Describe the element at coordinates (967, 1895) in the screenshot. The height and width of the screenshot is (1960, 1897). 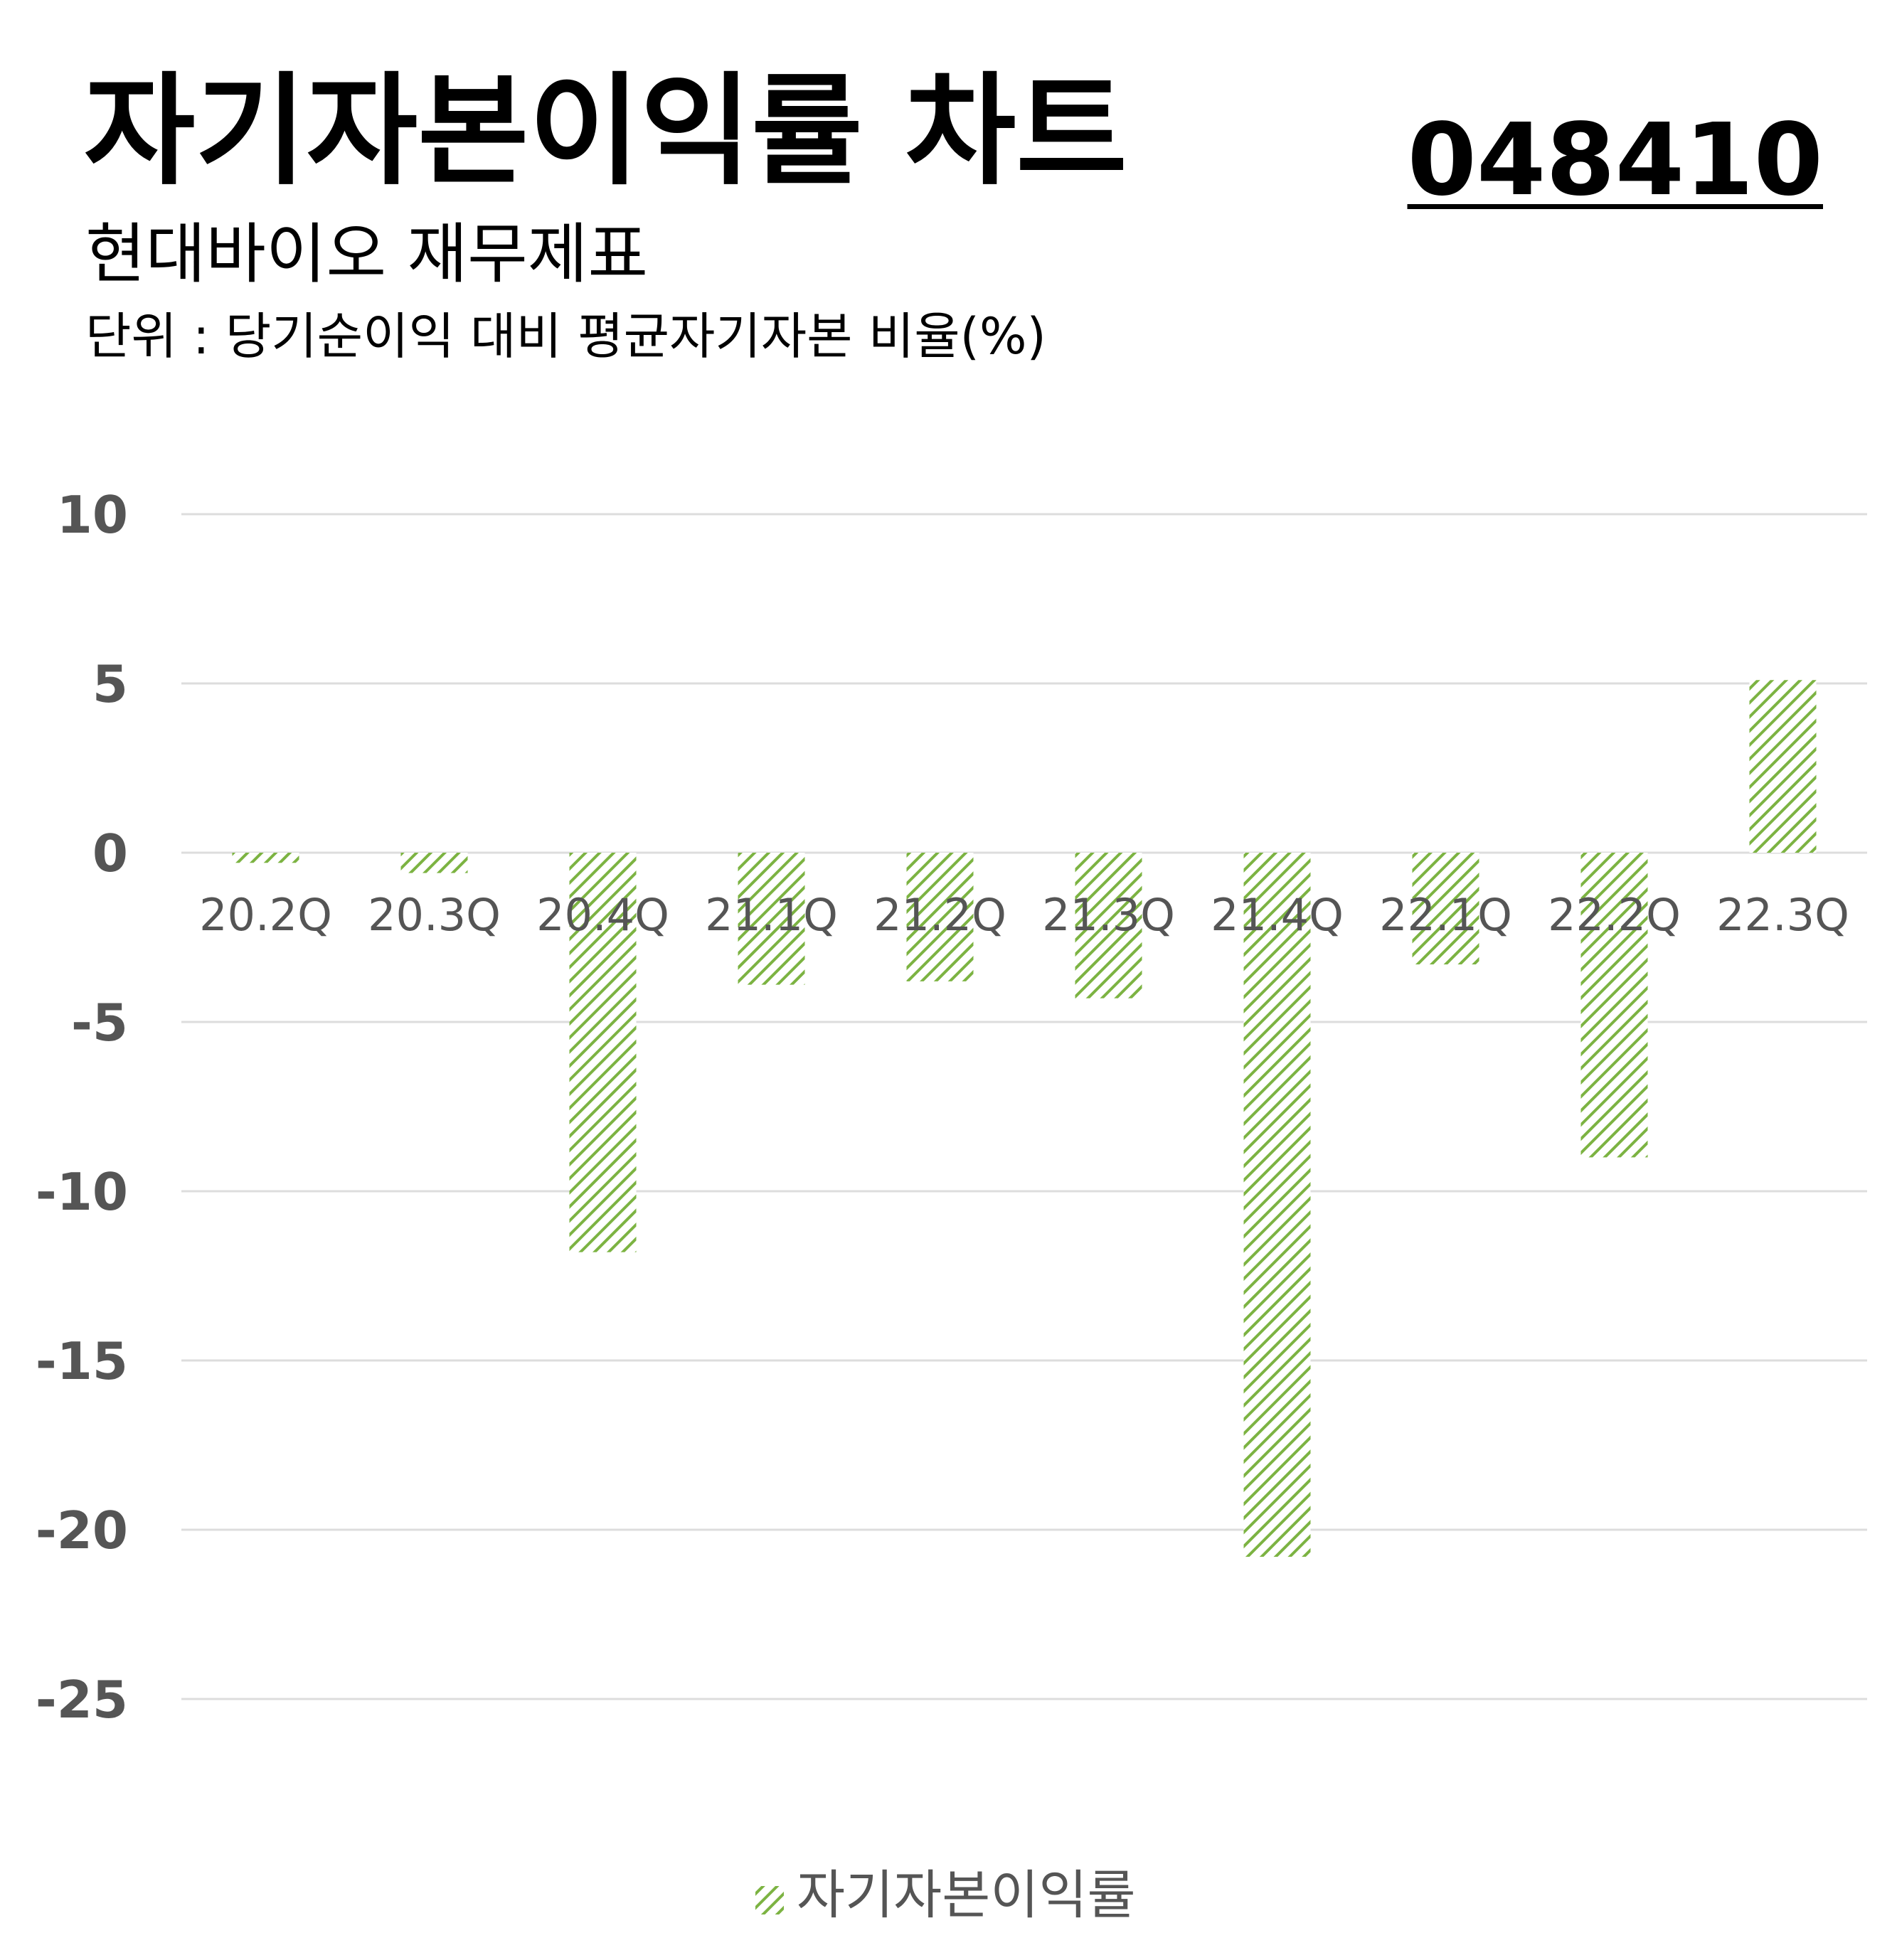
I see `legend-label: 자기자본이익률` at that location.